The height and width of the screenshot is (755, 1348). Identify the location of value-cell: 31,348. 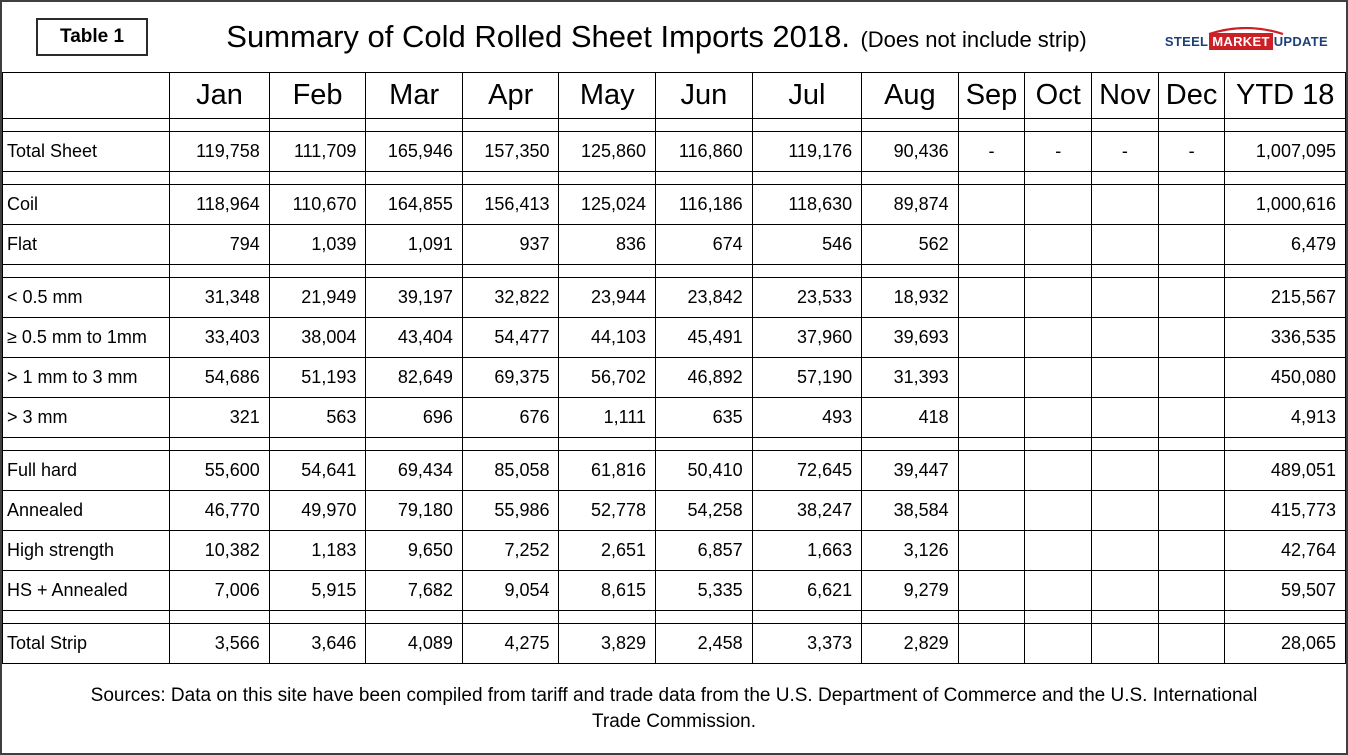
(219, 297).